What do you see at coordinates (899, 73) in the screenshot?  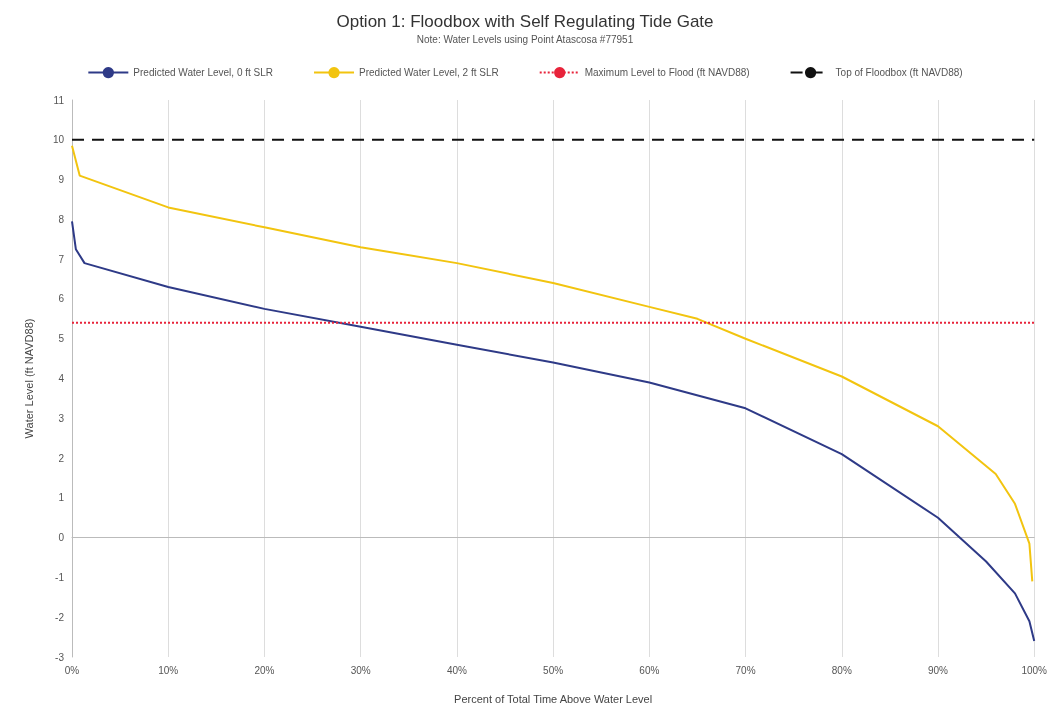 I see `legend-label: Top of Floodbox (ft NAVD88)` at bounding box center [899, 73].